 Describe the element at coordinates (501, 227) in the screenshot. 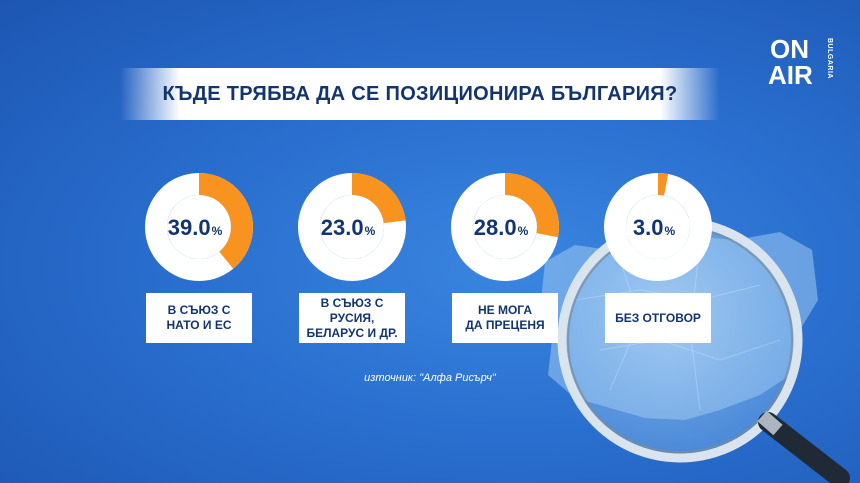

I see `value-label-2: 28.0%` at that location.